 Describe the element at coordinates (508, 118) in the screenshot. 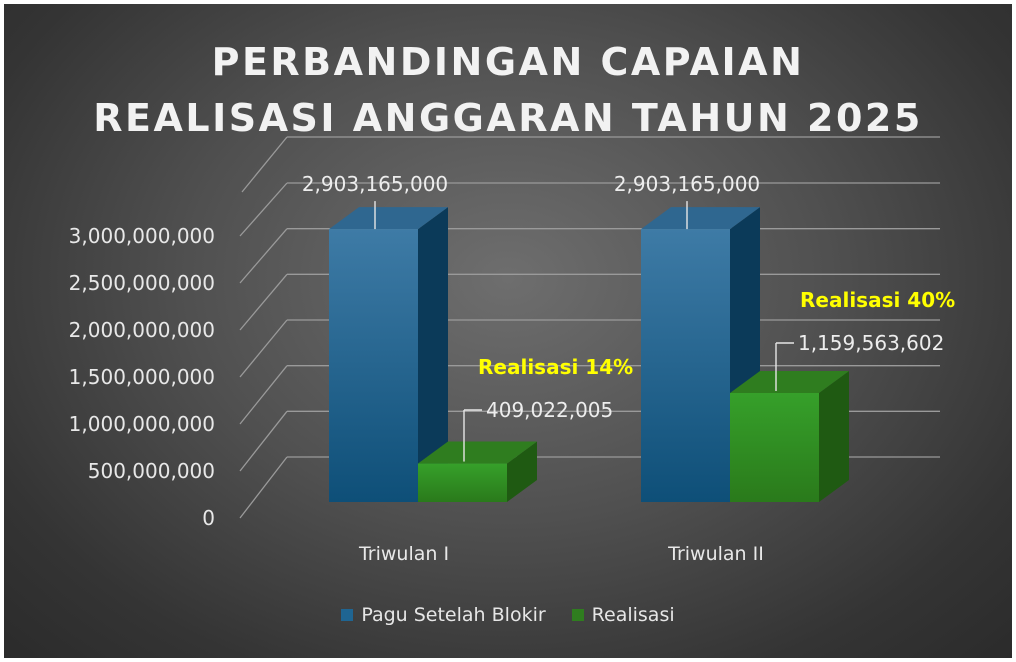

I see `chart-title-line-2: REALISASI ANGGARAN TAHUN 2025` at that location.